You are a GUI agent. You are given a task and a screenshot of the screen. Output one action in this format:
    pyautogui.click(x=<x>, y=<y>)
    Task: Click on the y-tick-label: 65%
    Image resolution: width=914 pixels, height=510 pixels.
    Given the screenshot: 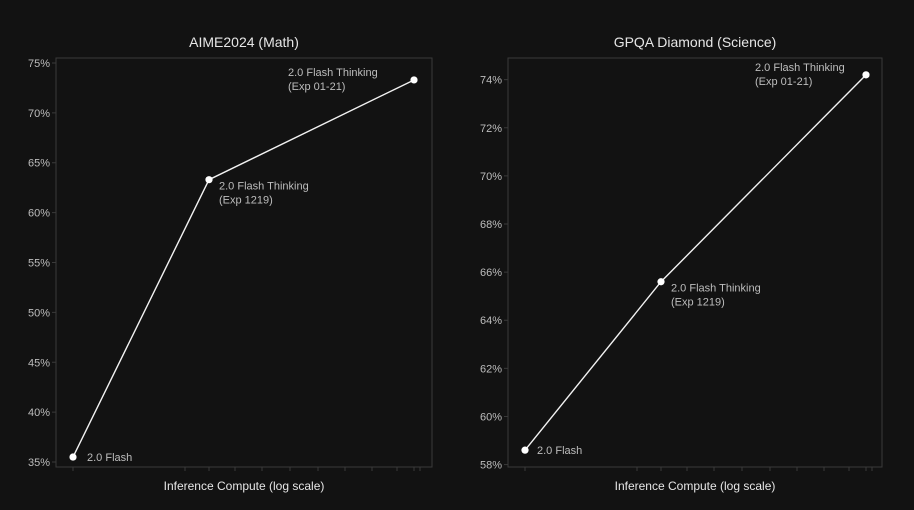 What is the action you would take?
    pyautogui.click(x=39, y=164)
    